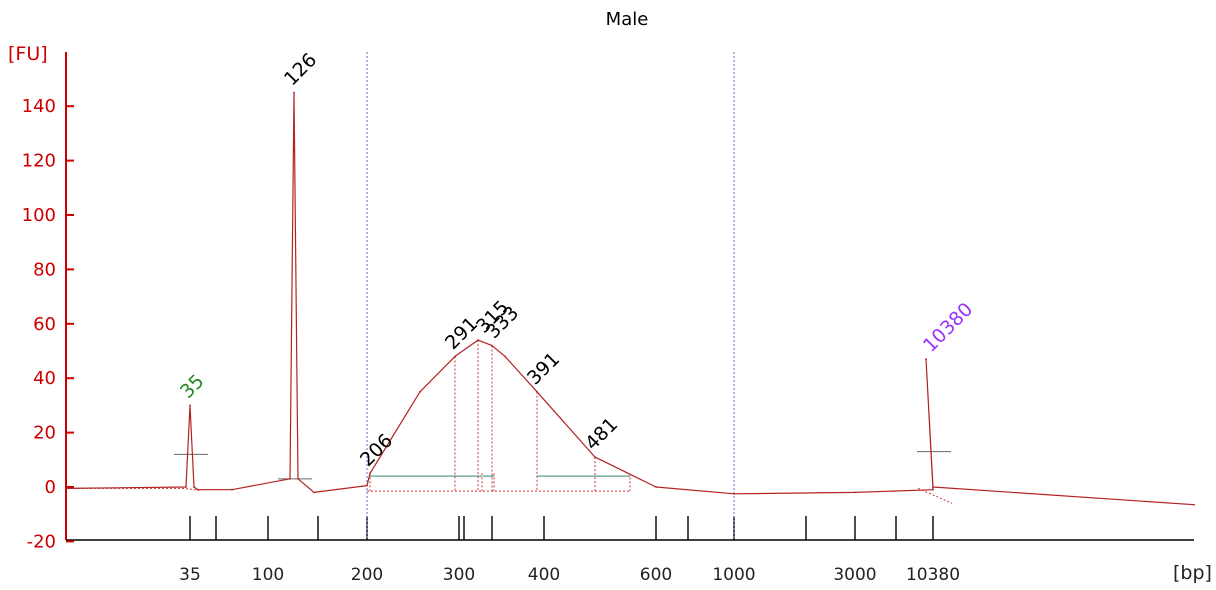 This screenshot has width=1216, height=590. What do you see at coordinates (50, 487) in the screenshot?
I see `y-tick-label: 0` at bounding box center [50, 487].